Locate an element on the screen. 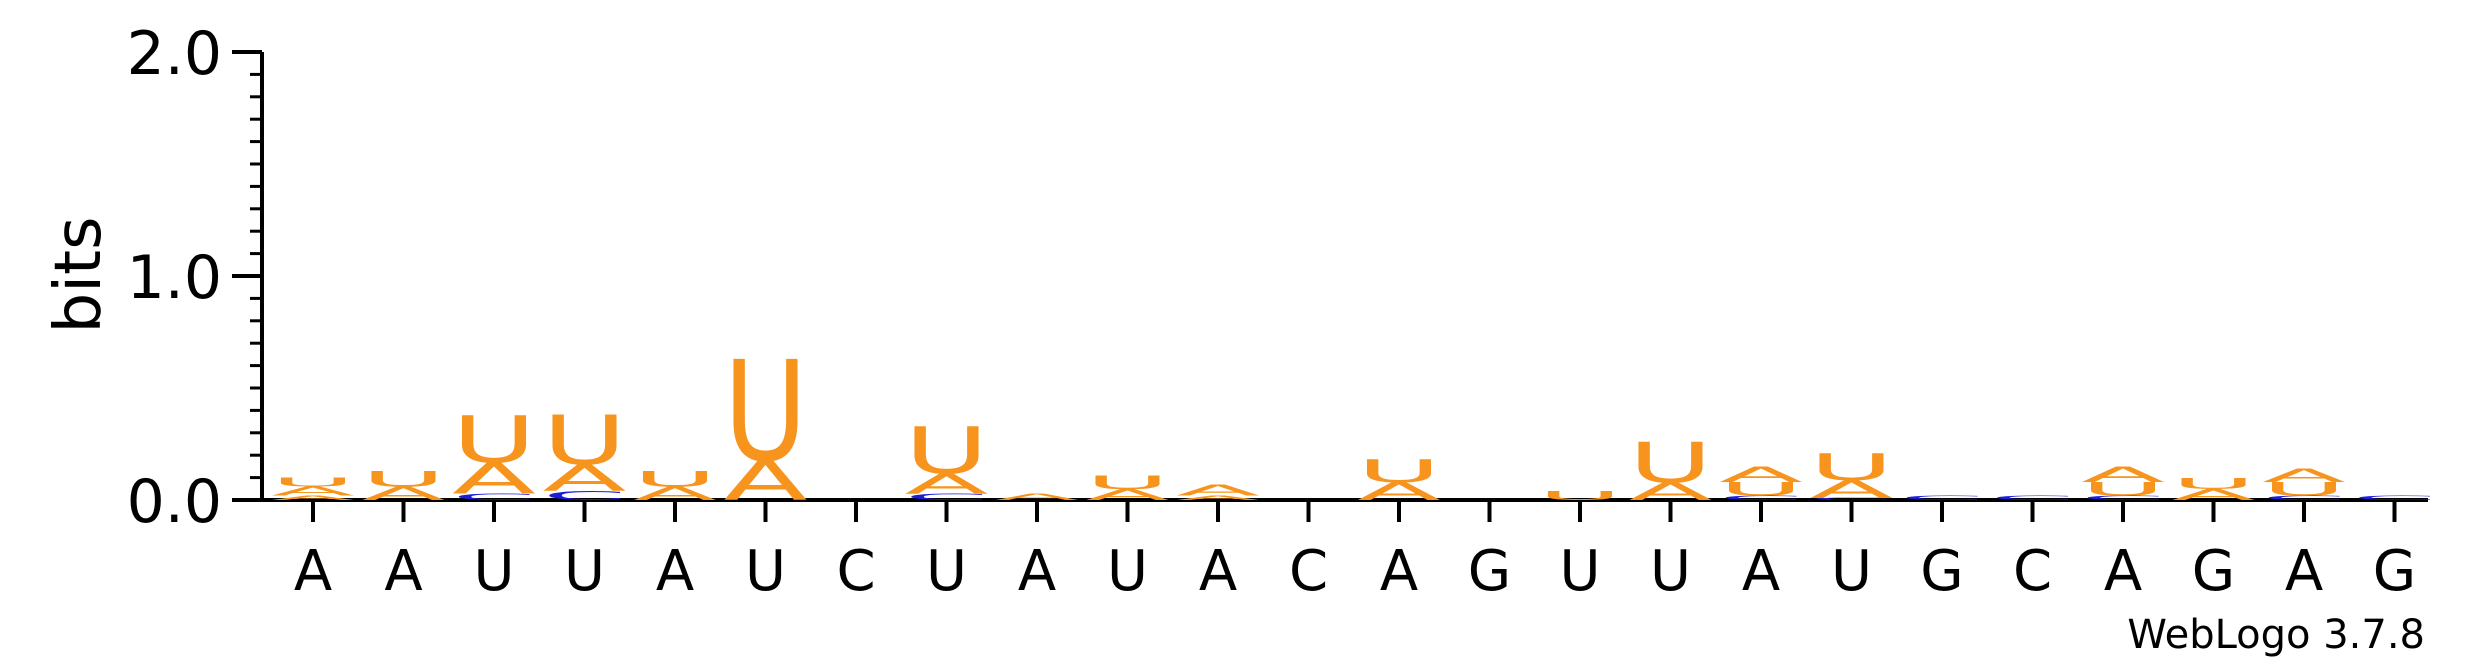 This screenshot has width=2475, height=667. y-tick-label: 1.0 is located at coordinates (174, 278).